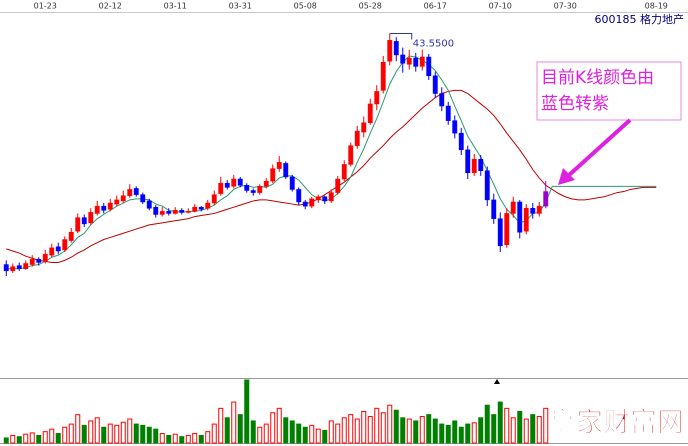 The image size is (688, 446). I want to click on annotation-box, so click(609, 91).